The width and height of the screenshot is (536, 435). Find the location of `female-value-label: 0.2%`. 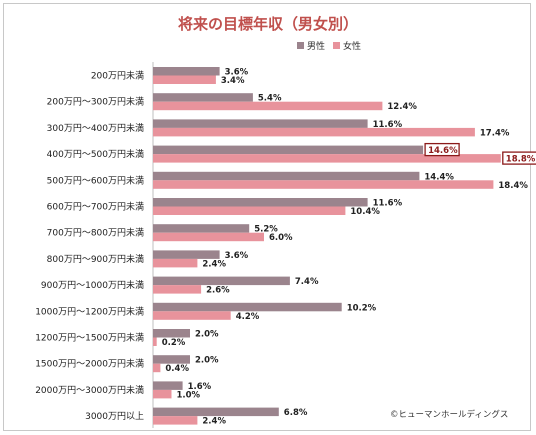

female-value-label: 0.2% is located at coordinates (174, 343).